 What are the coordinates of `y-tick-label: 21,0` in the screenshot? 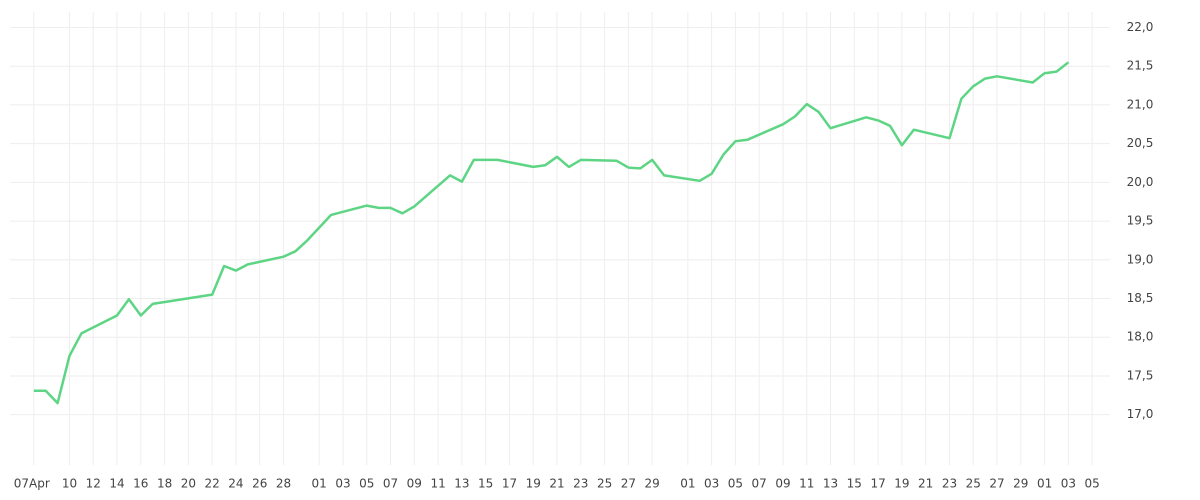 It's located at (1140, 104).